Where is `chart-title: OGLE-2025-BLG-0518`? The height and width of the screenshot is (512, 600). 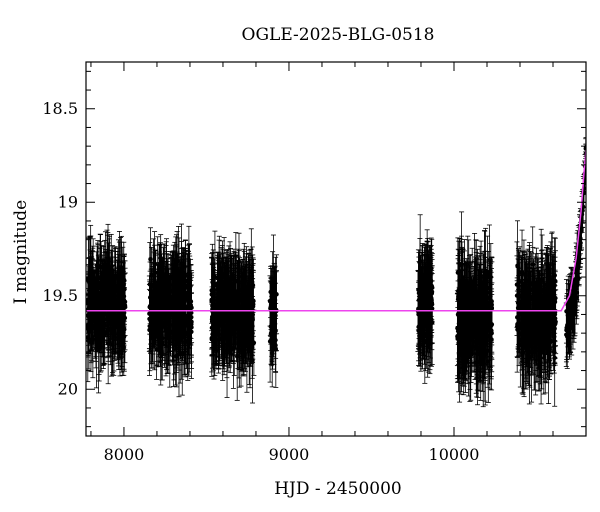
chart-title: OGLE-2025-BLG-0518 is located at coordinates (338, 35).